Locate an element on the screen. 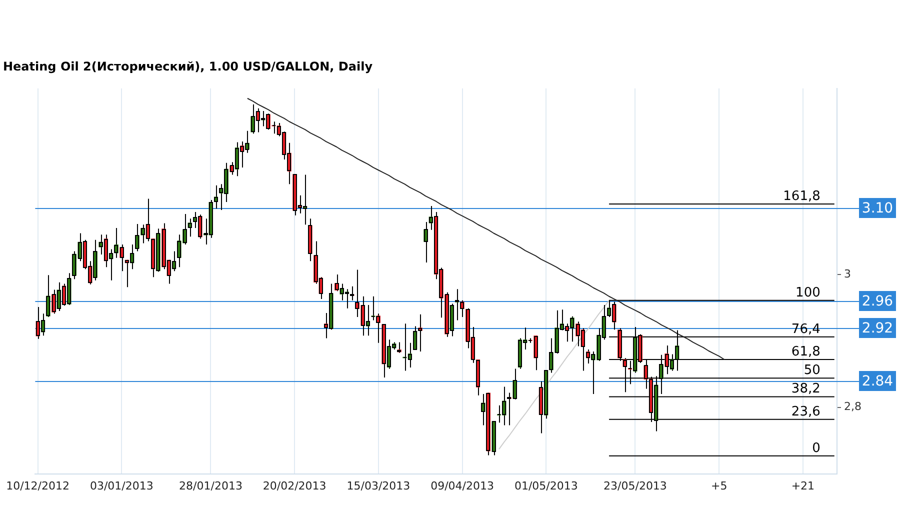 The height and width of the screenshot is (509, 909). ref-line-label: 2.84 is located at coordinates (878, 382).